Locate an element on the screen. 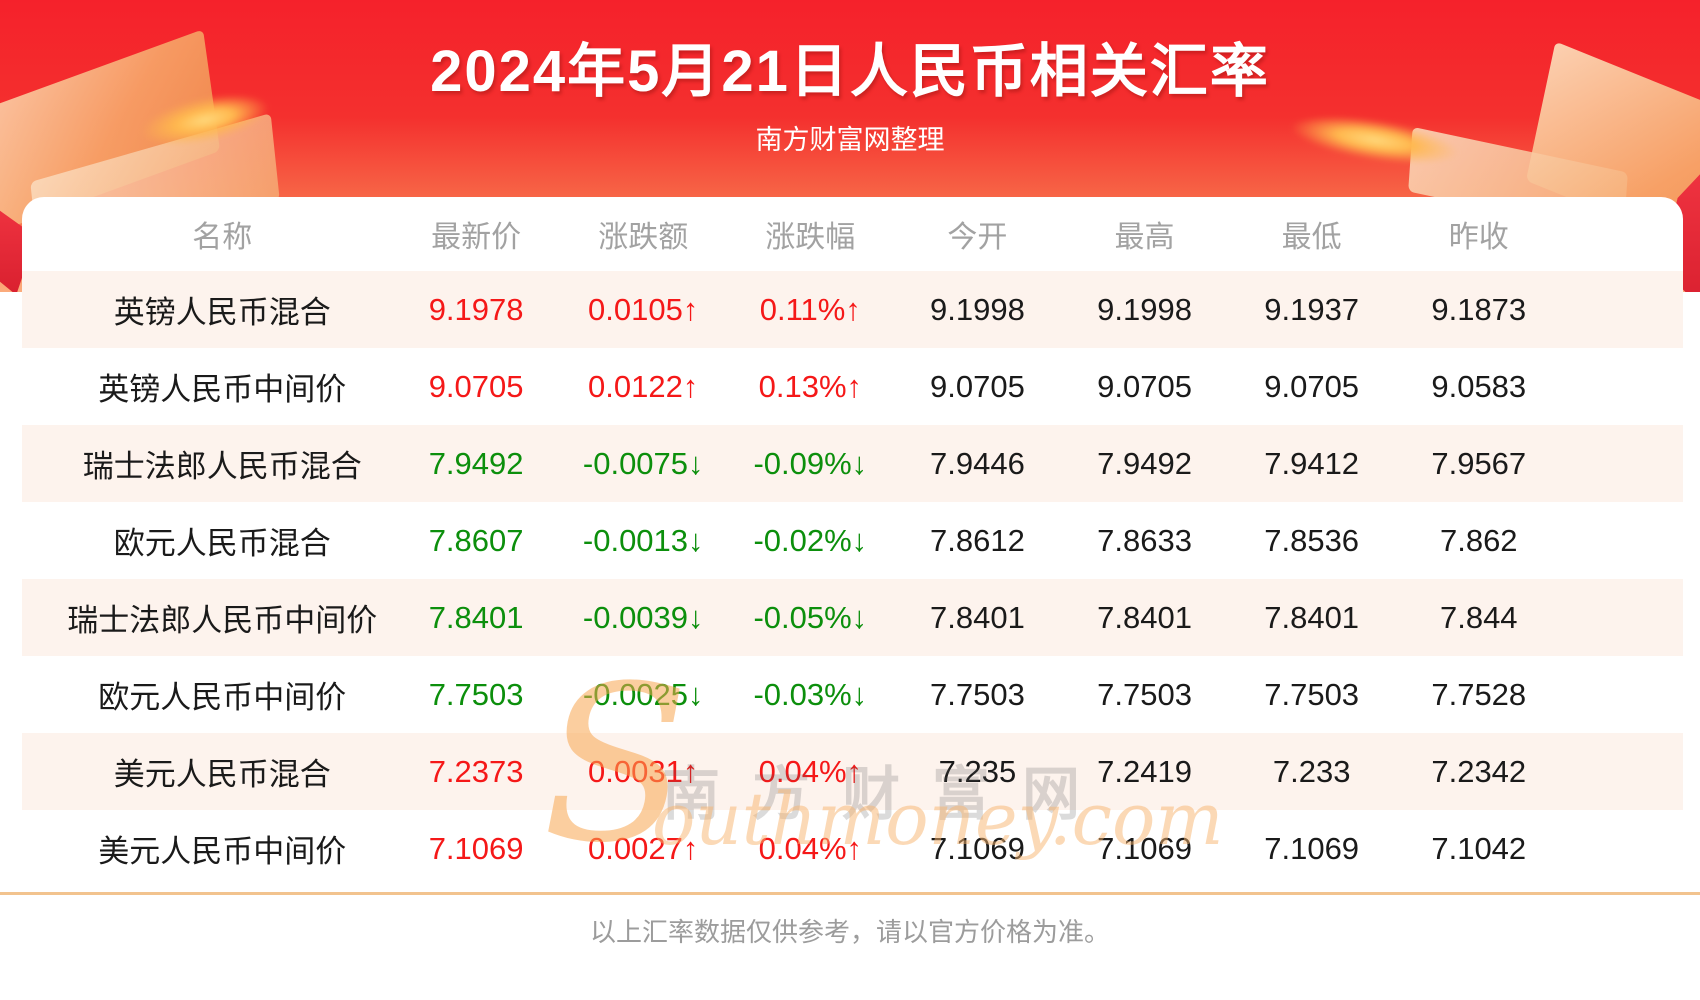 The width and height of the screenshot is (1700, 1000). change-amount: 0.0031↑ is located at coordinates (643, 771).